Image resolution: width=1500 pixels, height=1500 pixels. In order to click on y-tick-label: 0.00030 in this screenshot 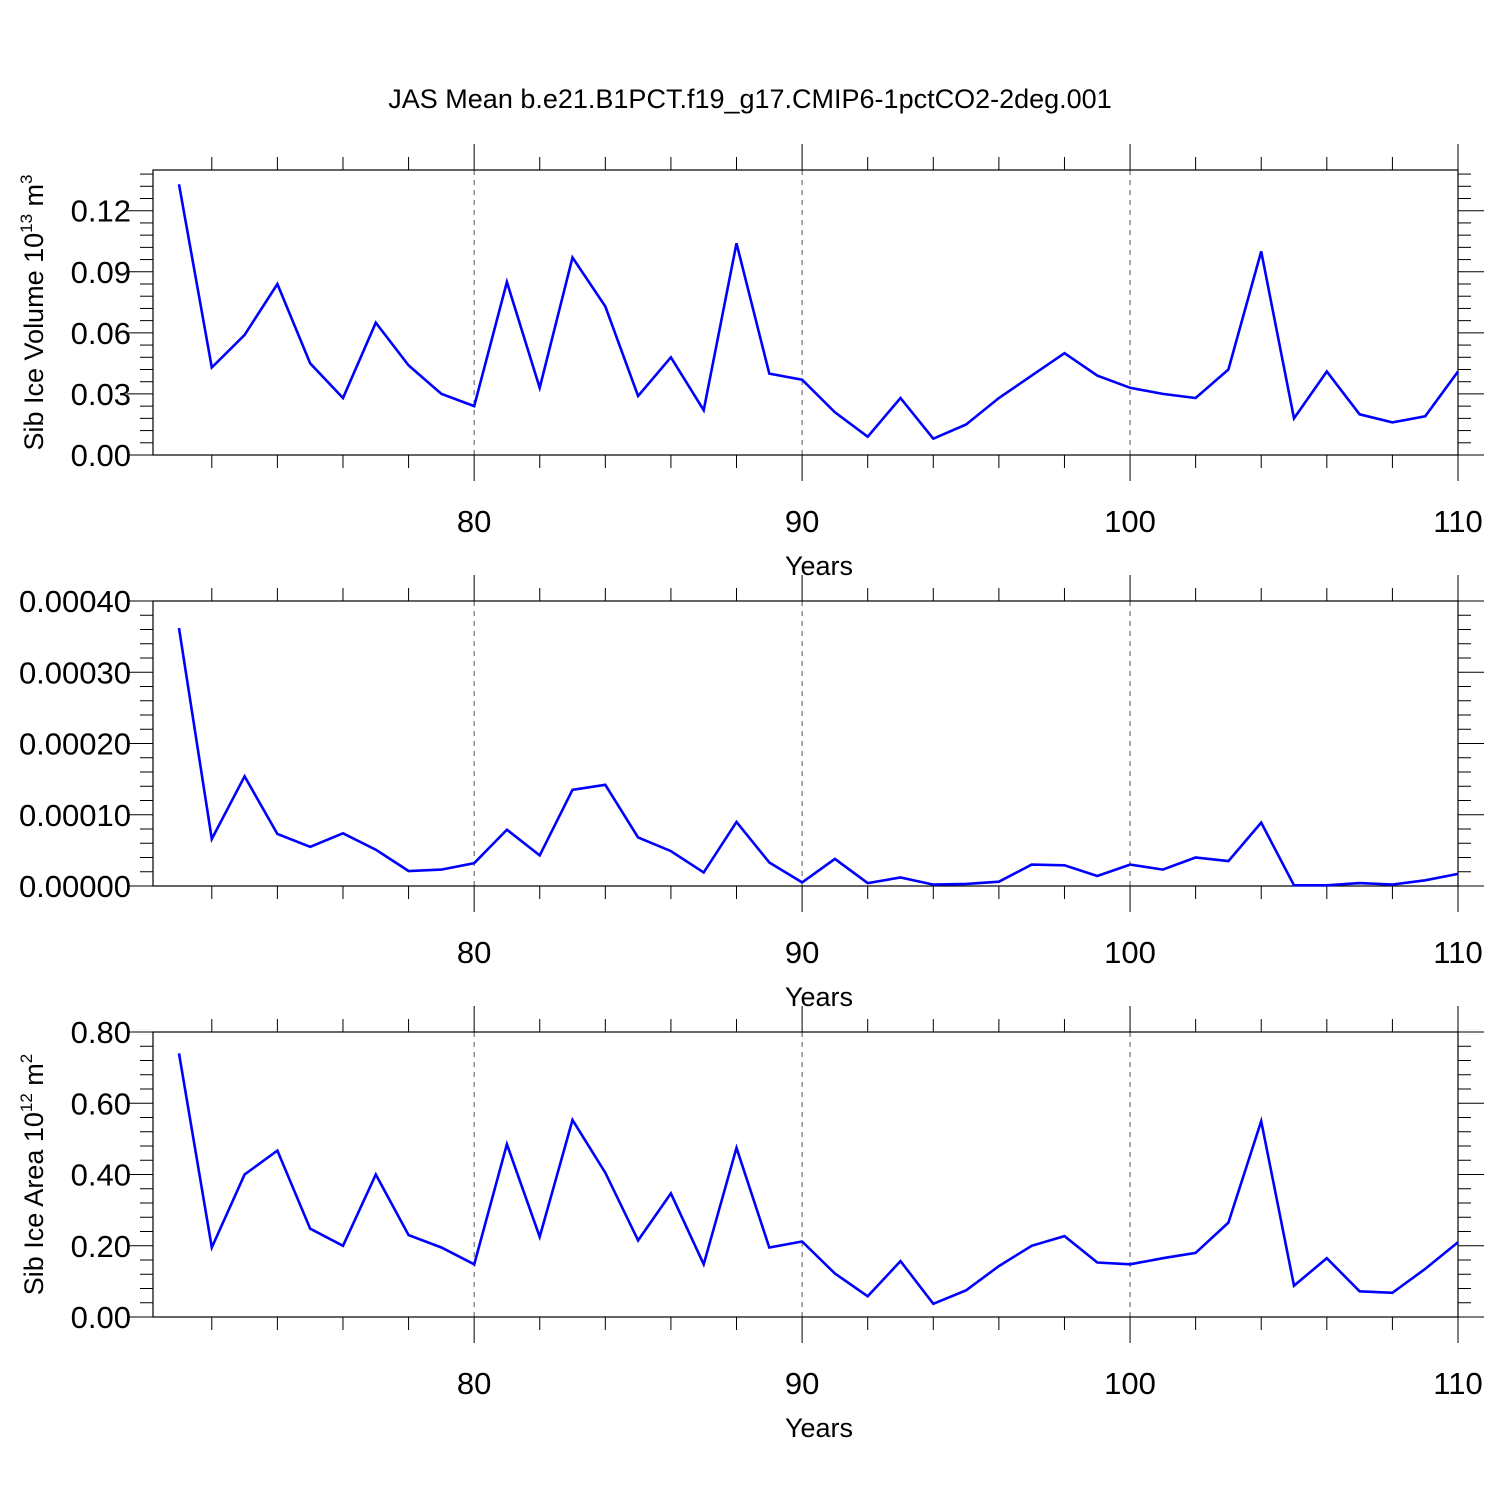, I will do `click(75, 672)`.